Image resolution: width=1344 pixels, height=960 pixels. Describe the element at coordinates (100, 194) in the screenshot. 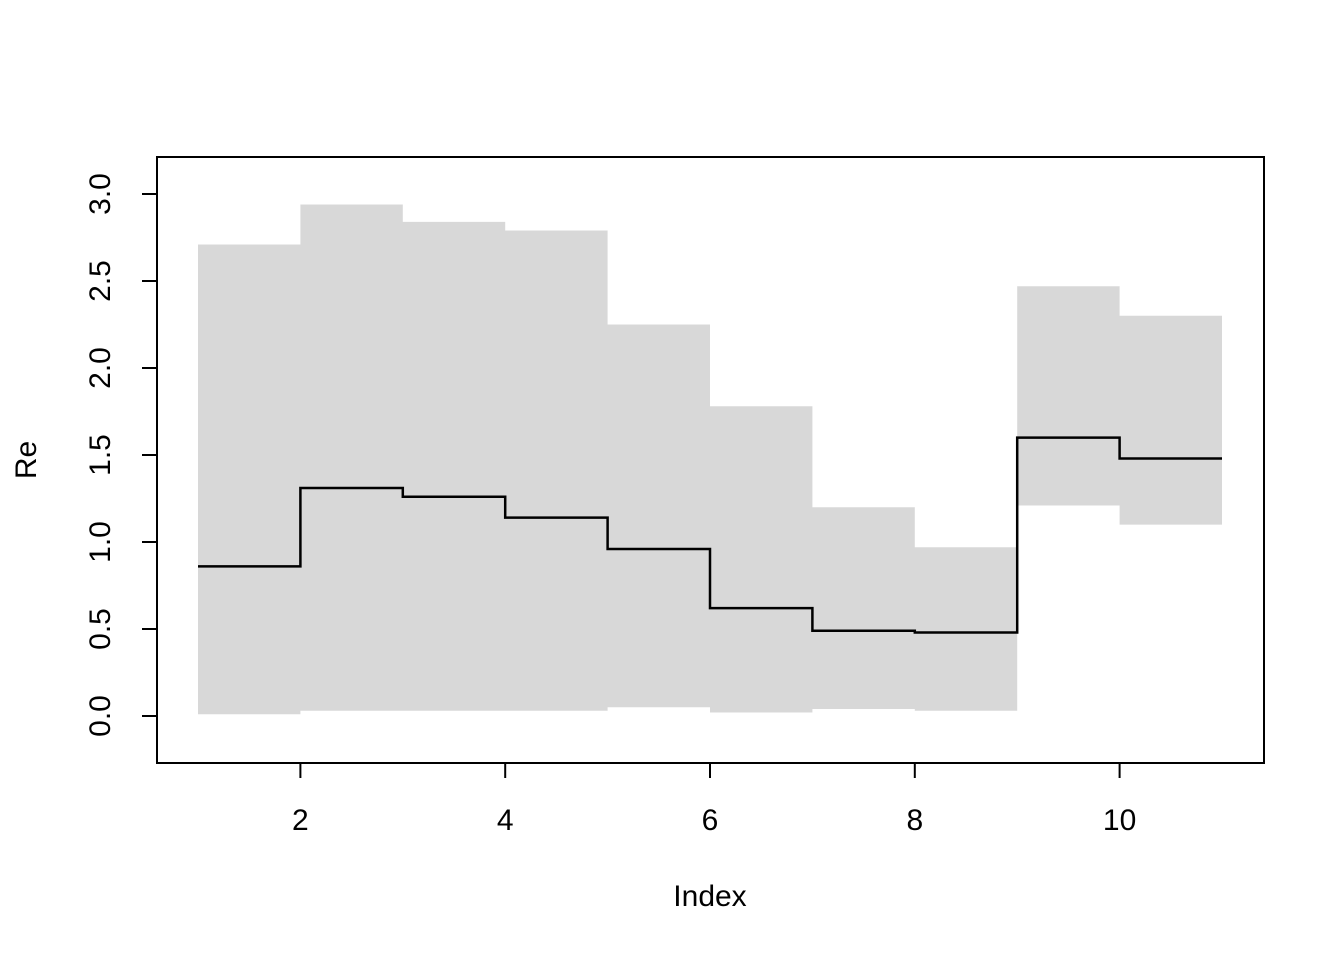

I see `y-tick-label: 3.0` at that location.